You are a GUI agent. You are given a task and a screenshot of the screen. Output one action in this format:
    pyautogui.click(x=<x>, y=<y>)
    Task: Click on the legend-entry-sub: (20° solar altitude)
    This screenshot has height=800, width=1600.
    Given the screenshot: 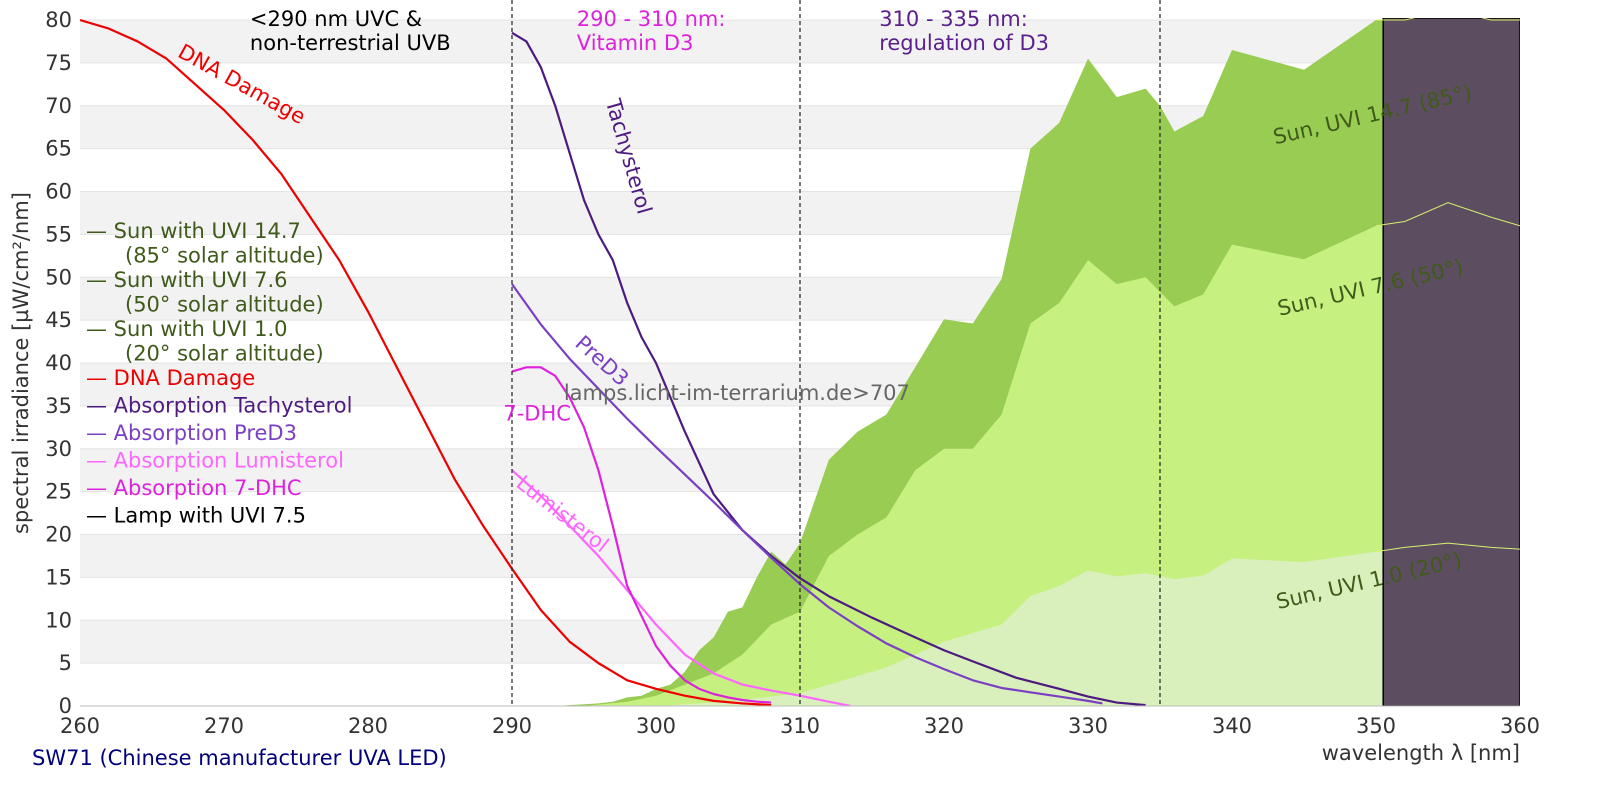 What is the action you would take?
    pyautogui.click(x=224, y=354)
    